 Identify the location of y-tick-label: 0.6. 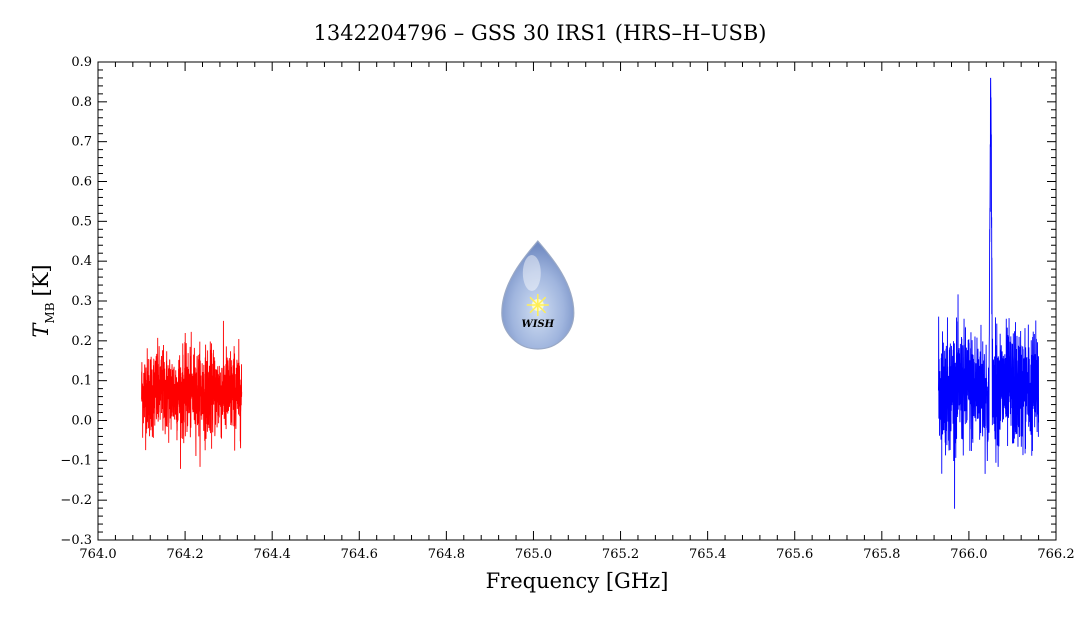
(81, 182).